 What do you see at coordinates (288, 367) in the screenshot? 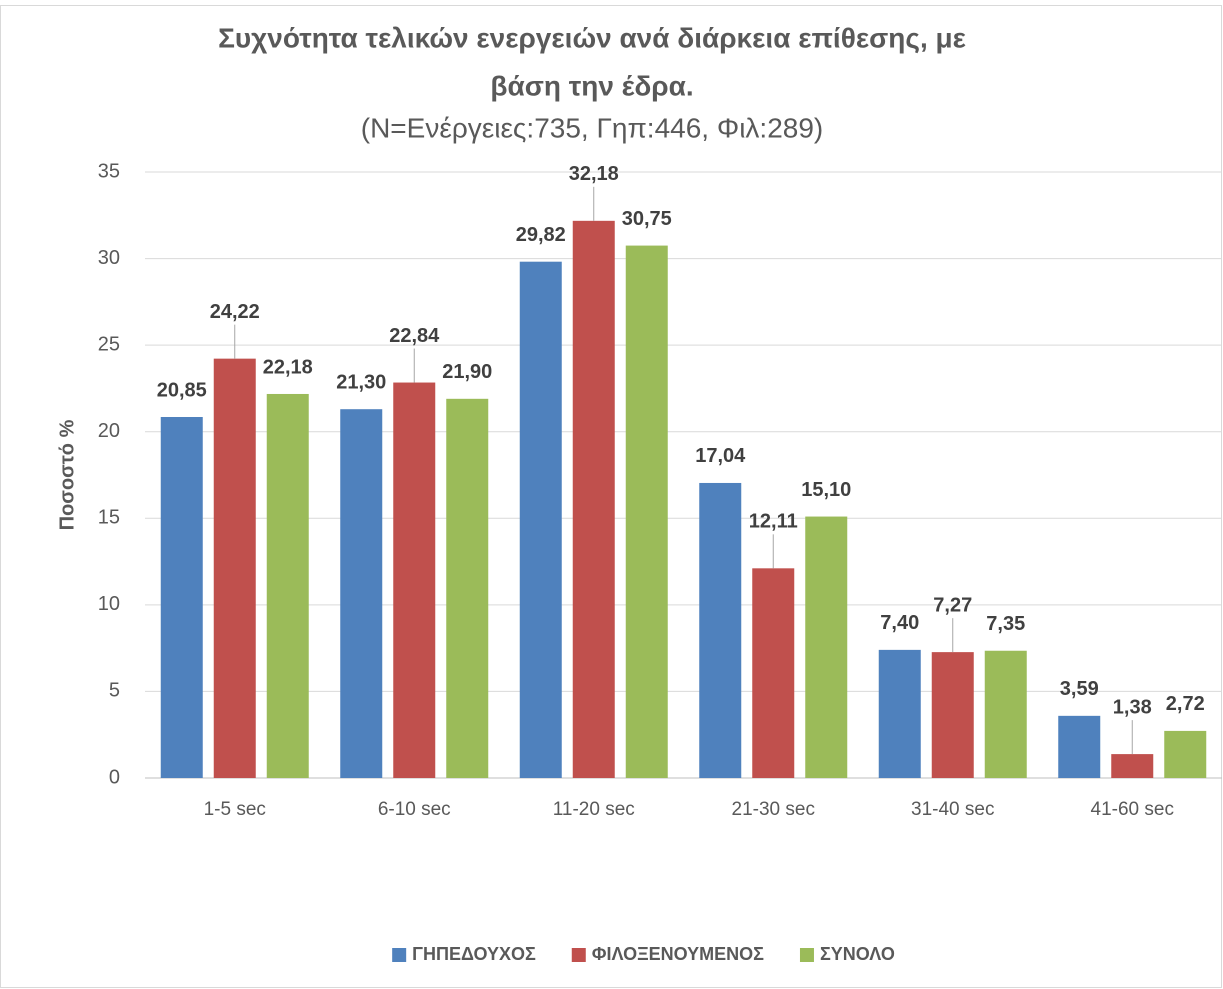
I see `data-label: 22,18` at bounding box center [288, 367].